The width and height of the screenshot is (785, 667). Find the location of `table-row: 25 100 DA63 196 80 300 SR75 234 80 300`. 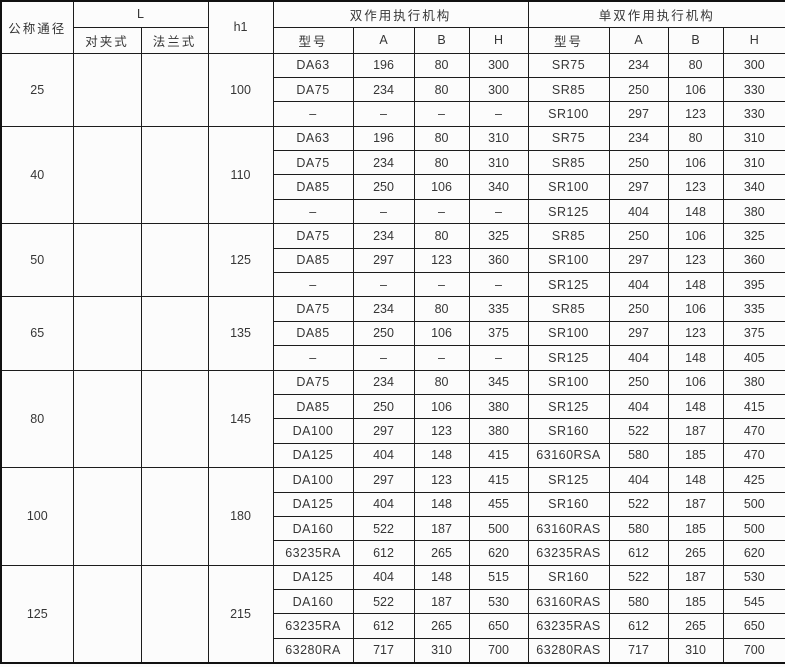

table-row: 25 100 DA63 196 80 300 SR75 234 80 300 is located at coordinates (392, 89).